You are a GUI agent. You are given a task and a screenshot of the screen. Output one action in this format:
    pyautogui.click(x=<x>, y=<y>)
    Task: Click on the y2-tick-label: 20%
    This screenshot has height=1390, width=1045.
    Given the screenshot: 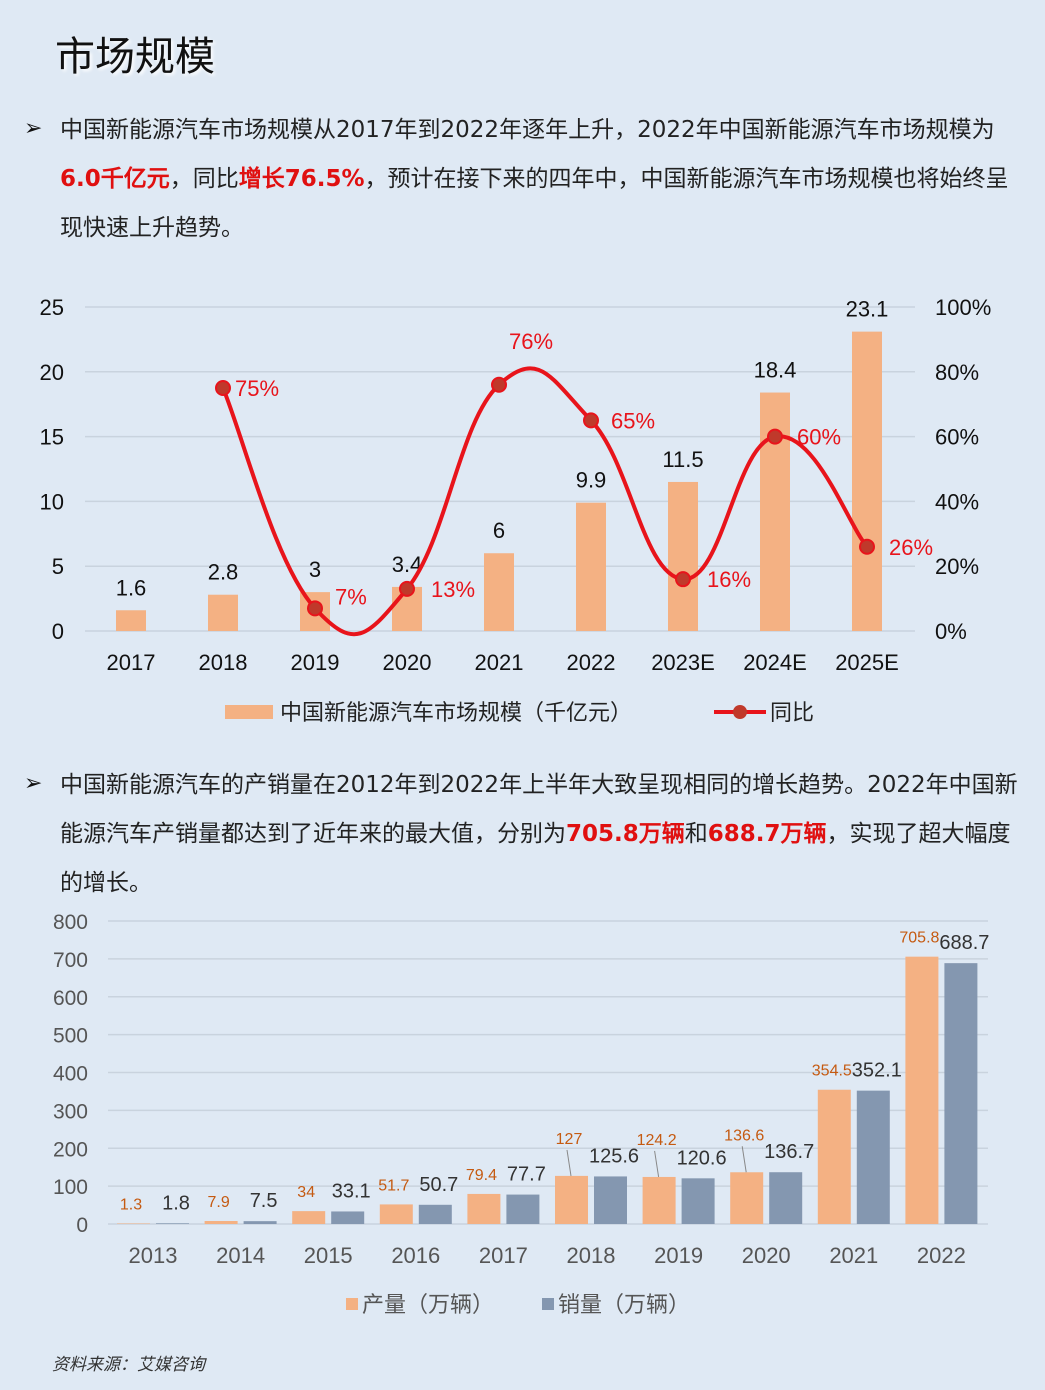 What is the action you would take?
    pyautogui.click(x=957, y=566)
    